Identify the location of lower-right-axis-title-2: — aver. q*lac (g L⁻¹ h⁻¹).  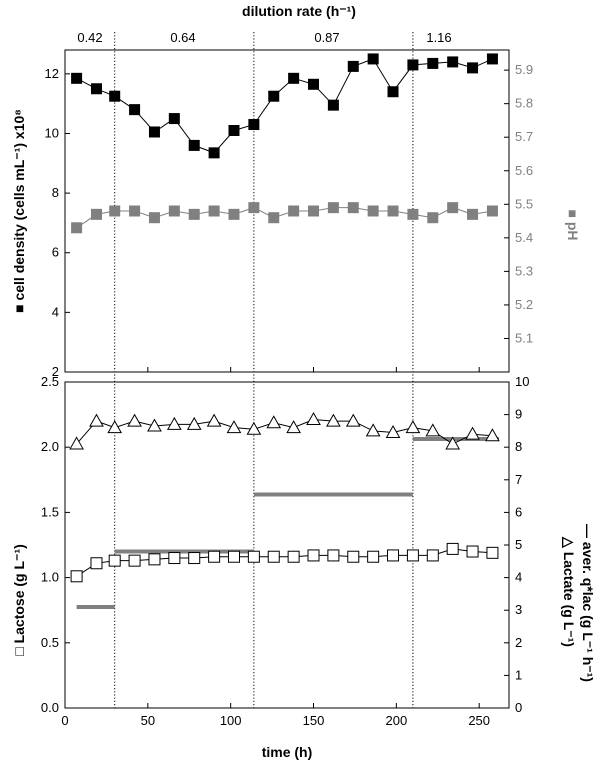
(588, 603).